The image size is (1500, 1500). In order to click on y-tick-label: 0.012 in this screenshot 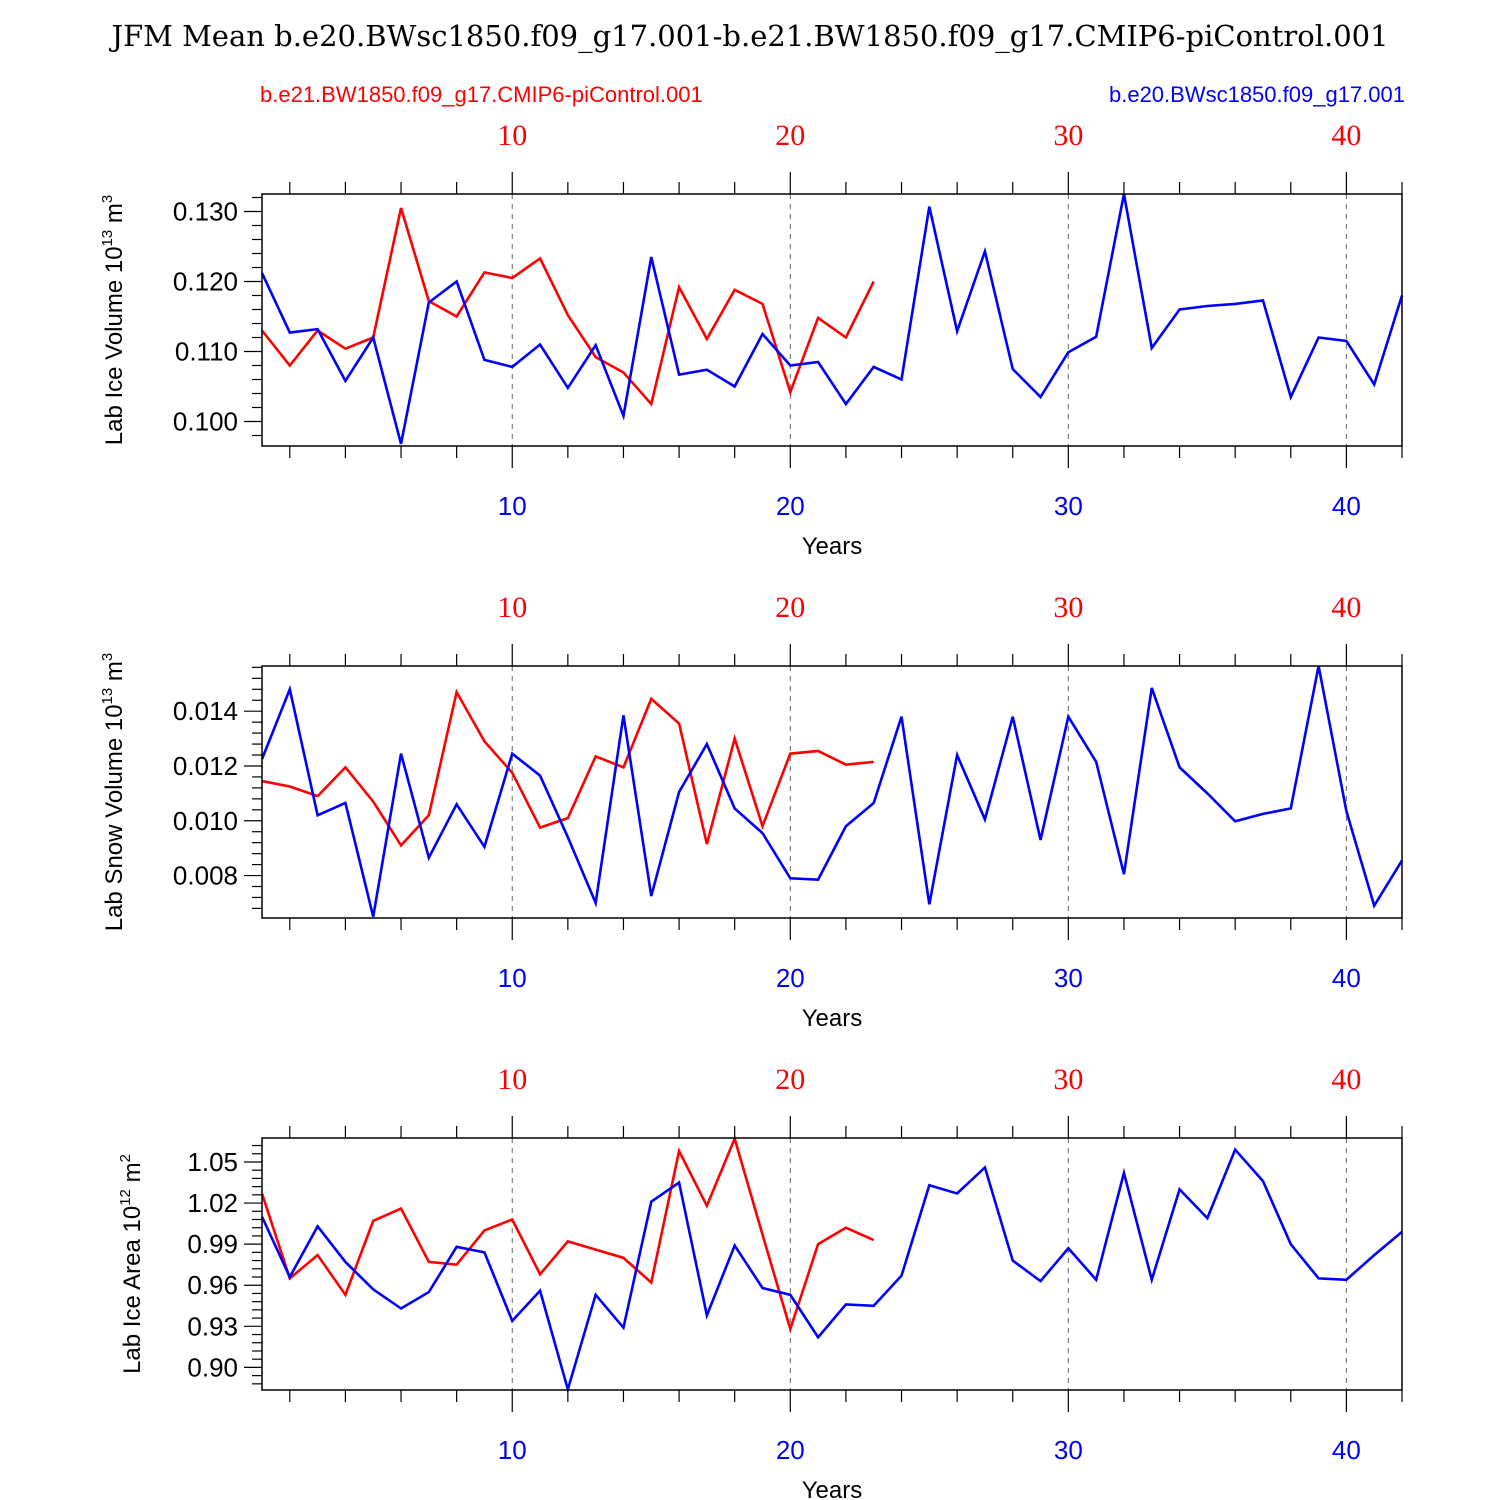, I will do `click(205, 766)`.